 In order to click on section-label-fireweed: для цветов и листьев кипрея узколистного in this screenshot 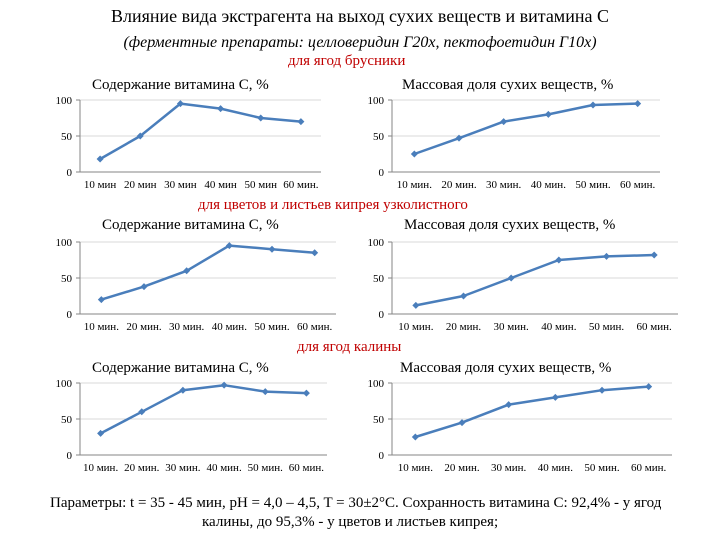, I will do `click(333, 205)`.